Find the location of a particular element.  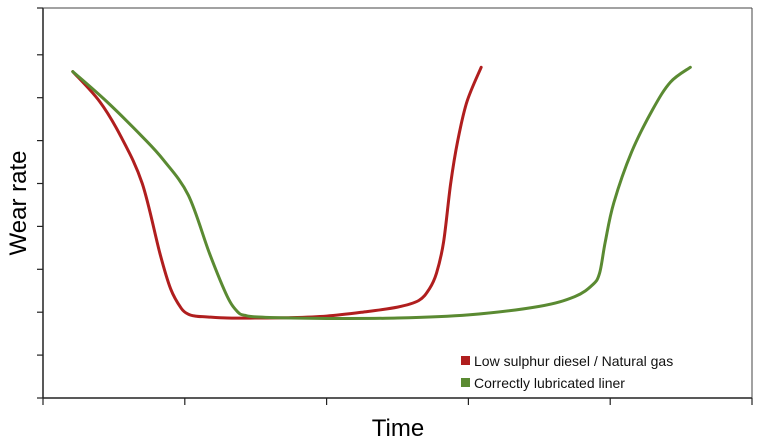

legend-label-low-sulphur: Low sulphur diesel / Natural gas is located at coordinates (573, 361).